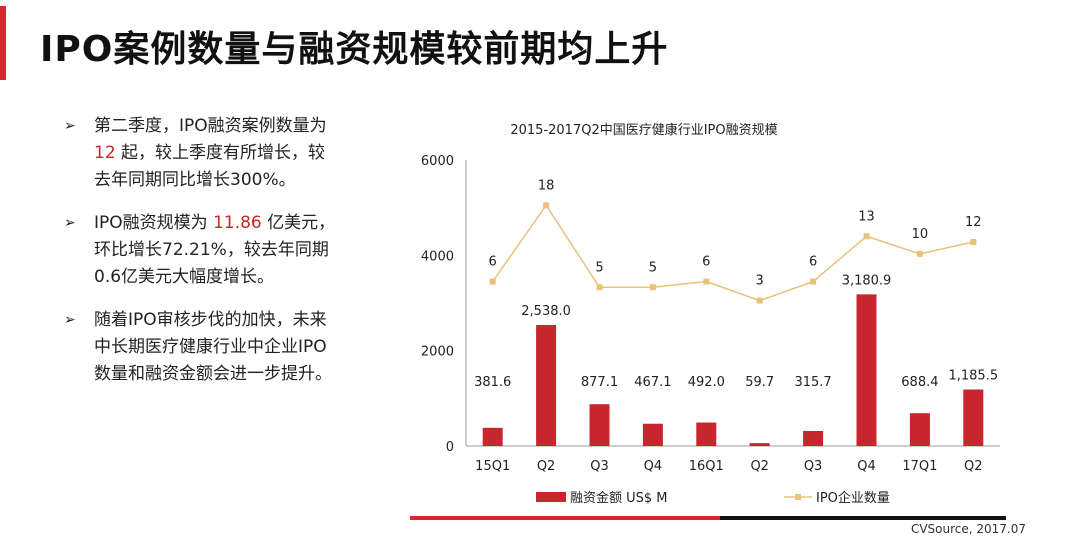 This screenshot has height=552, width=1088. I want to click on bar-value-label: 877.1, so click(599, 382).